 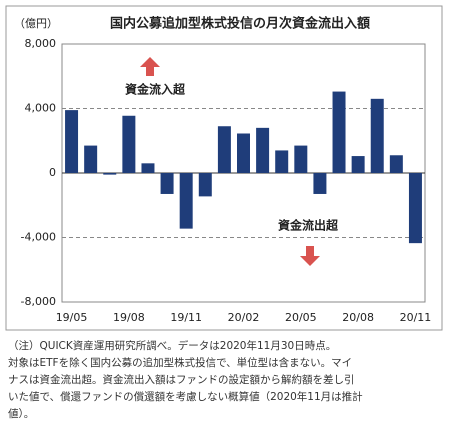 I want to click on y-tick-label: 0, so click(x=52, y=172).